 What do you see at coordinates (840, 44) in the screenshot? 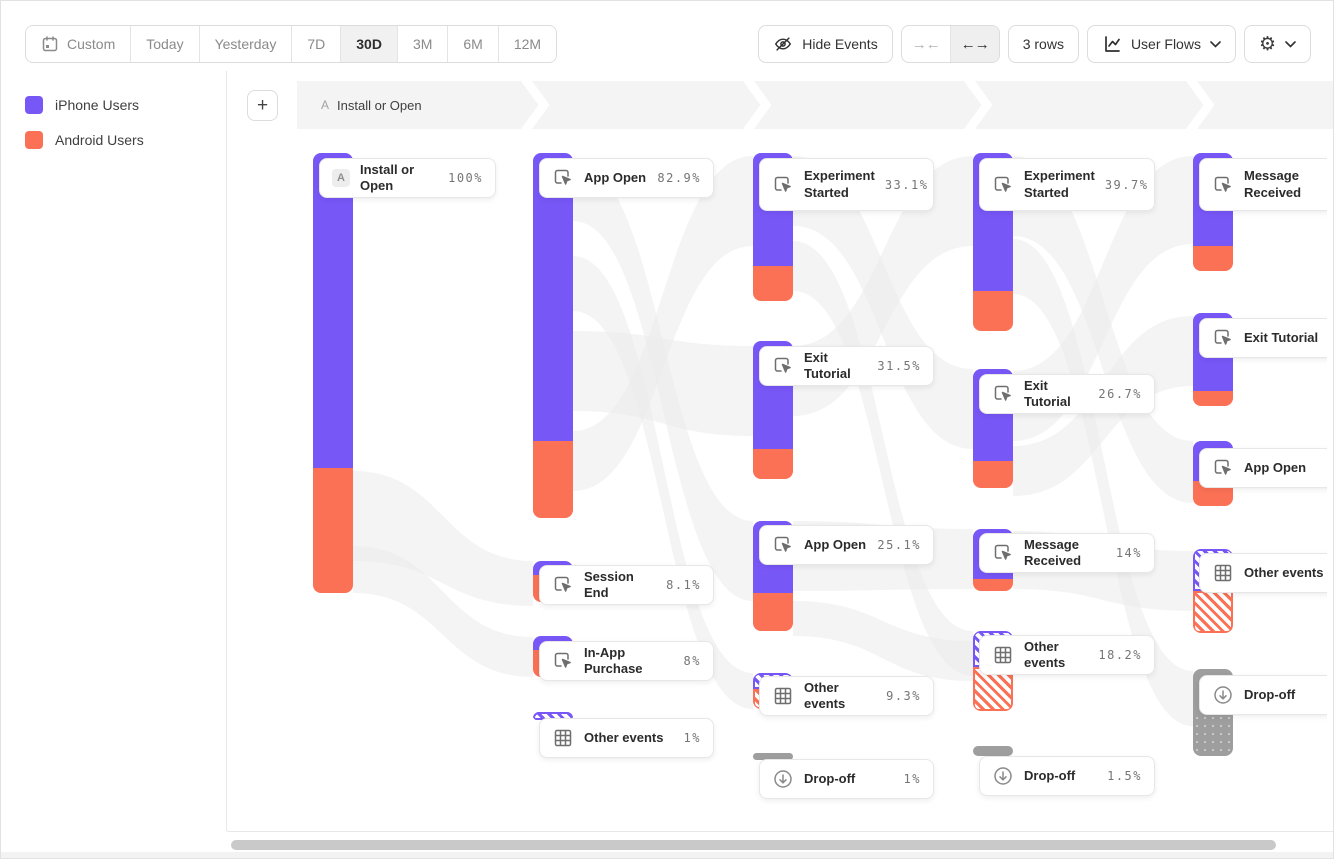
I see `hide-events-label: Hide Events` at bounding box center [840, 44].